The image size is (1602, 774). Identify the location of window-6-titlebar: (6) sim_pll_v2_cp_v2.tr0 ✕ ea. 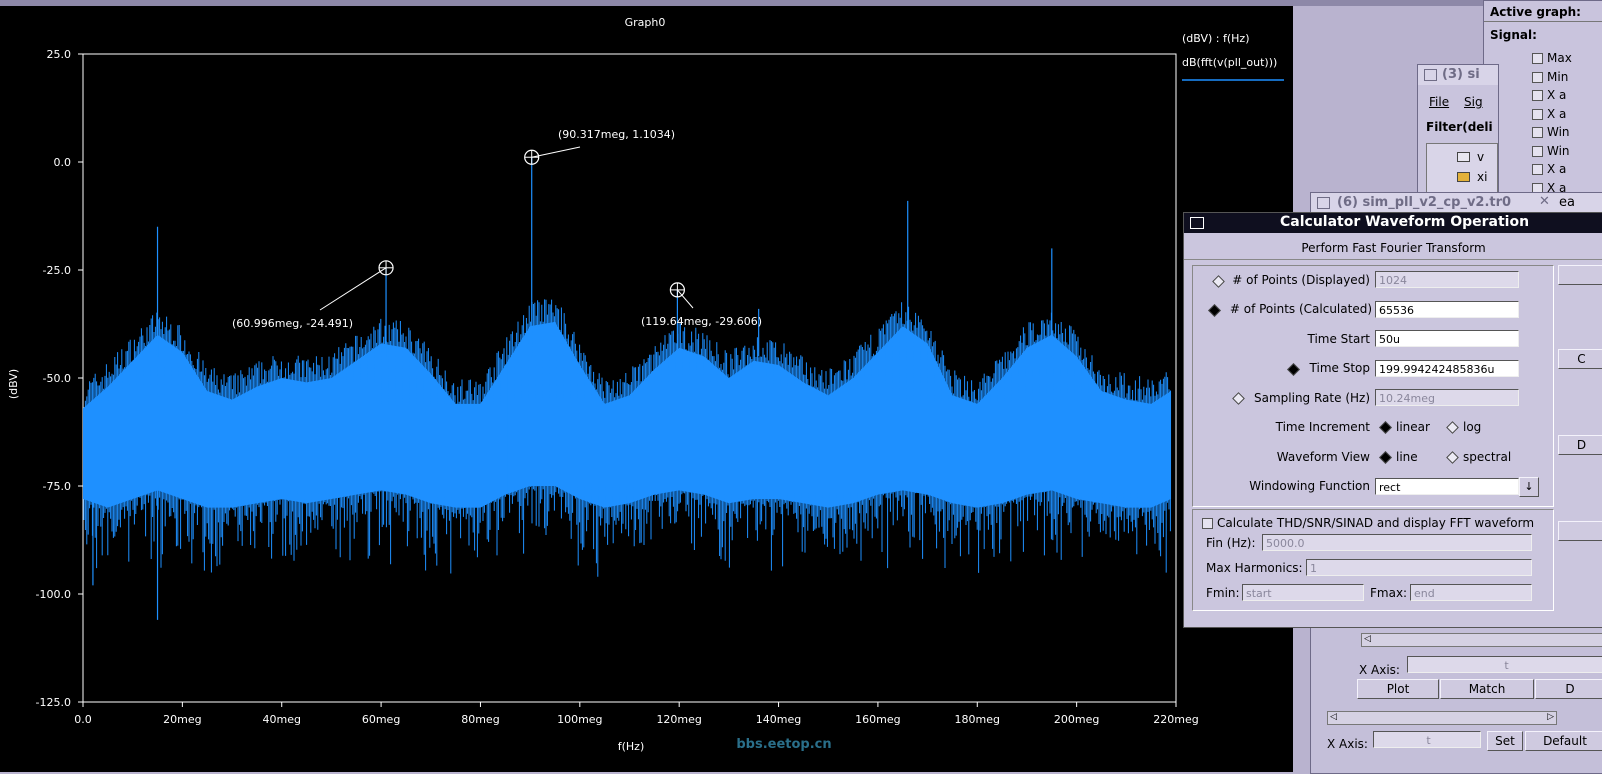
(1456, 203).